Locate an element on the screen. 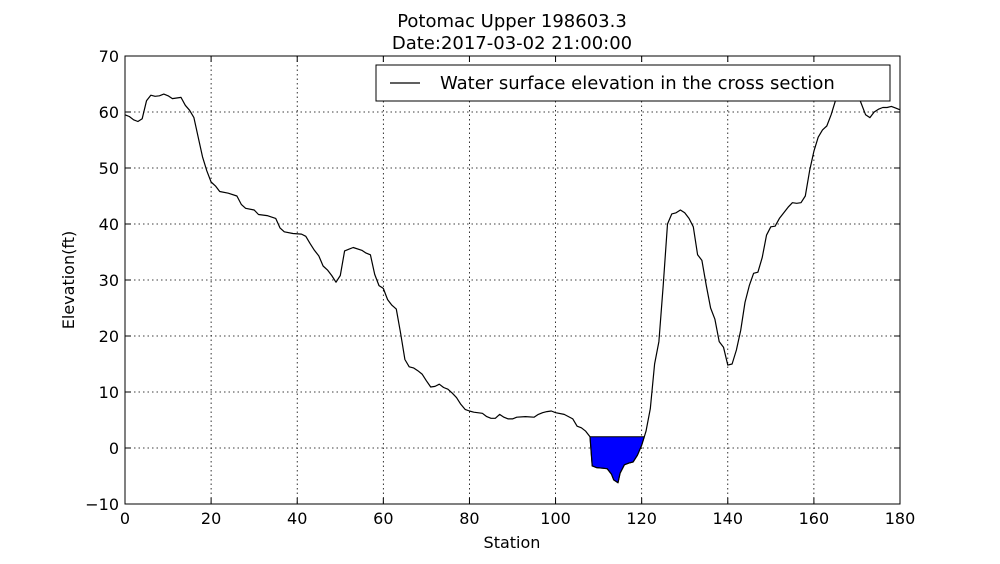  x-tick-label: 60 is located at coordinates (383, 518).